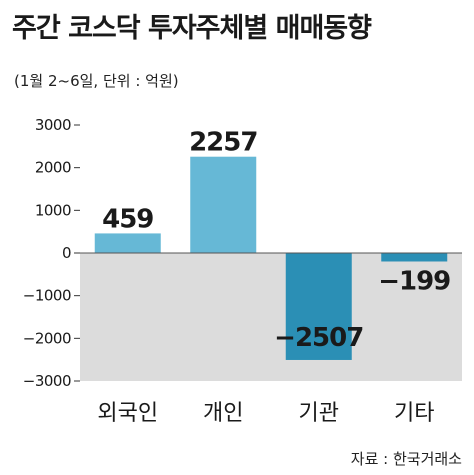 The width and height of the screenshot is (474, 475). Describe the element at coordinates (53, 210) in the screenshot. I see `y-tick-label: 1000` at that location.